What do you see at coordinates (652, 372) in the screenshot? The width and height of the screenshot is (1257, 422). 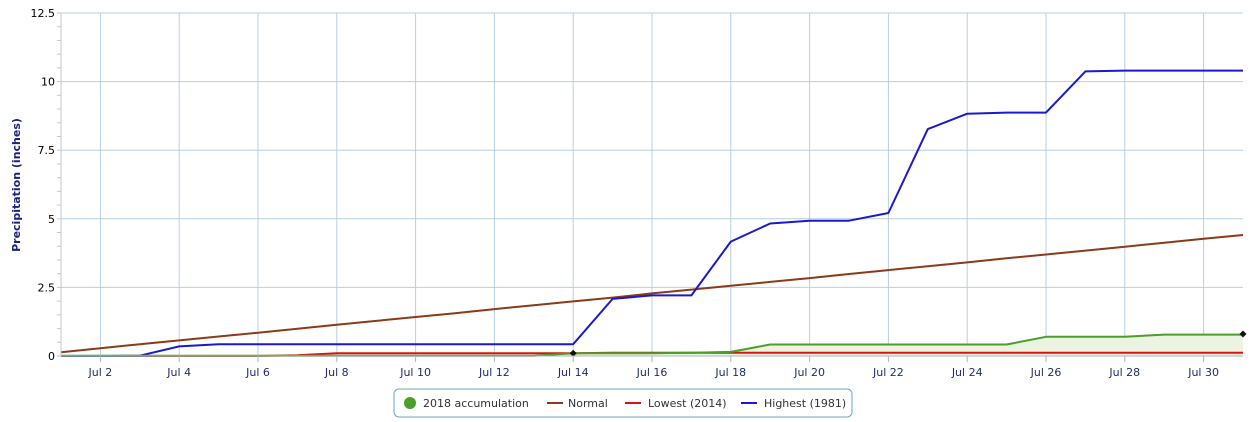 I see `x-tick-label: Jul 16` at bounding box center [652, 372].